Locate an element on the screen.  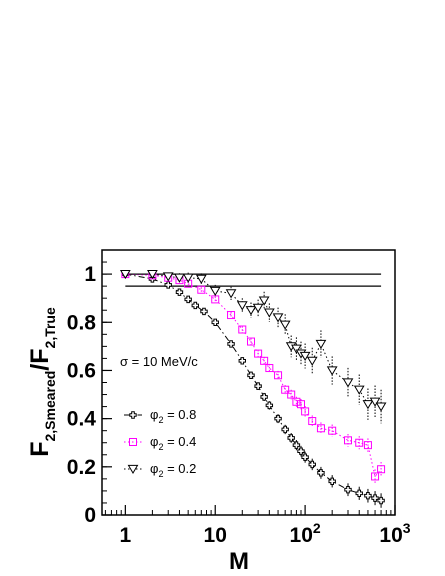
y-title-main: F is located at coordinates (40, 449).